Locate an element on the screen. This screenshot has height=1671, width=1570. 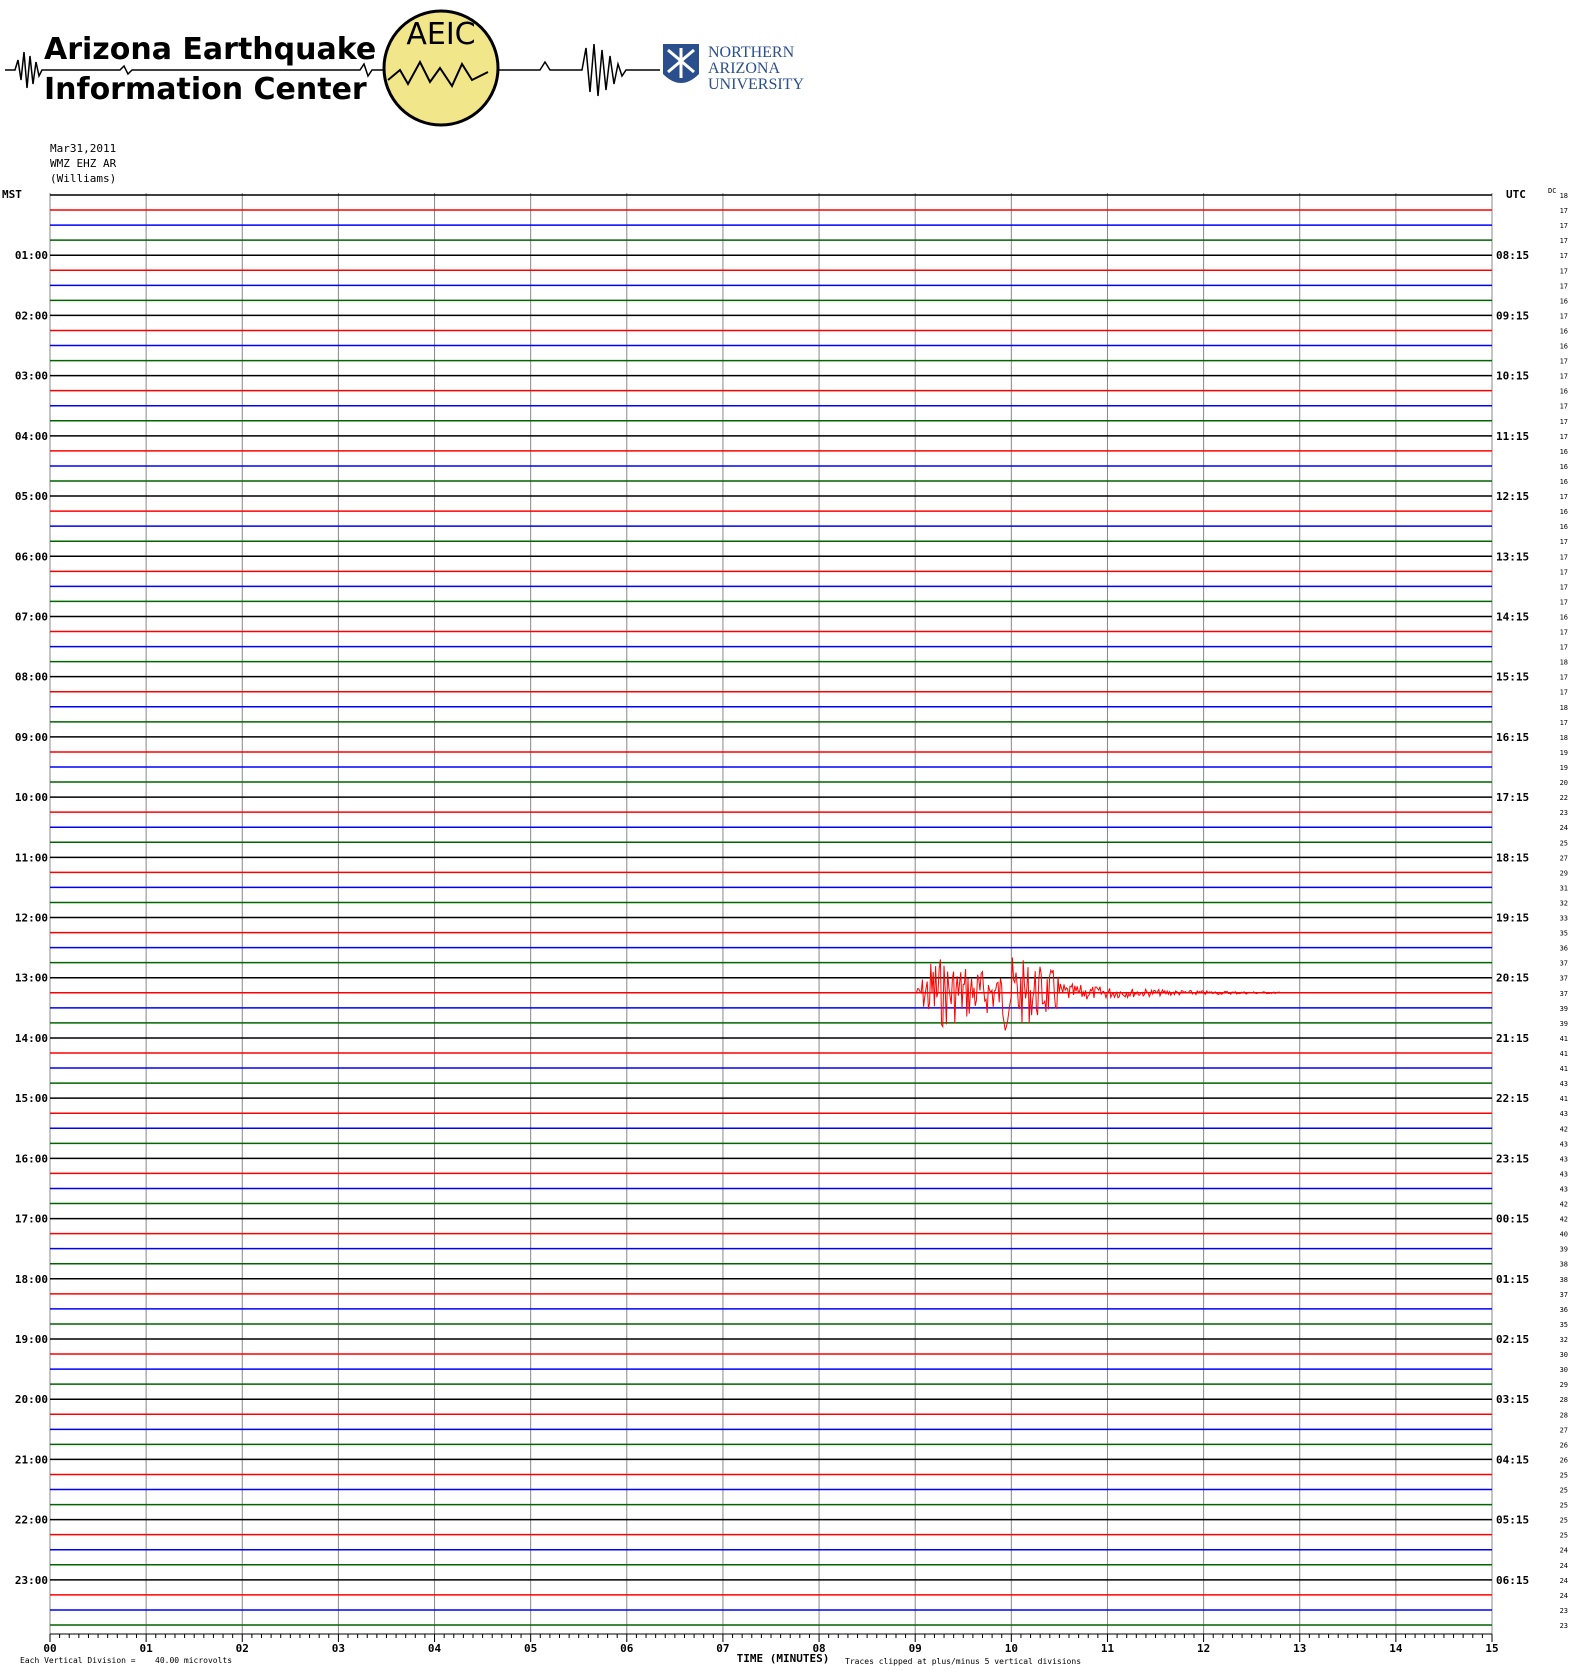
dc-value: 29 is located at coordinates (1564, 873).